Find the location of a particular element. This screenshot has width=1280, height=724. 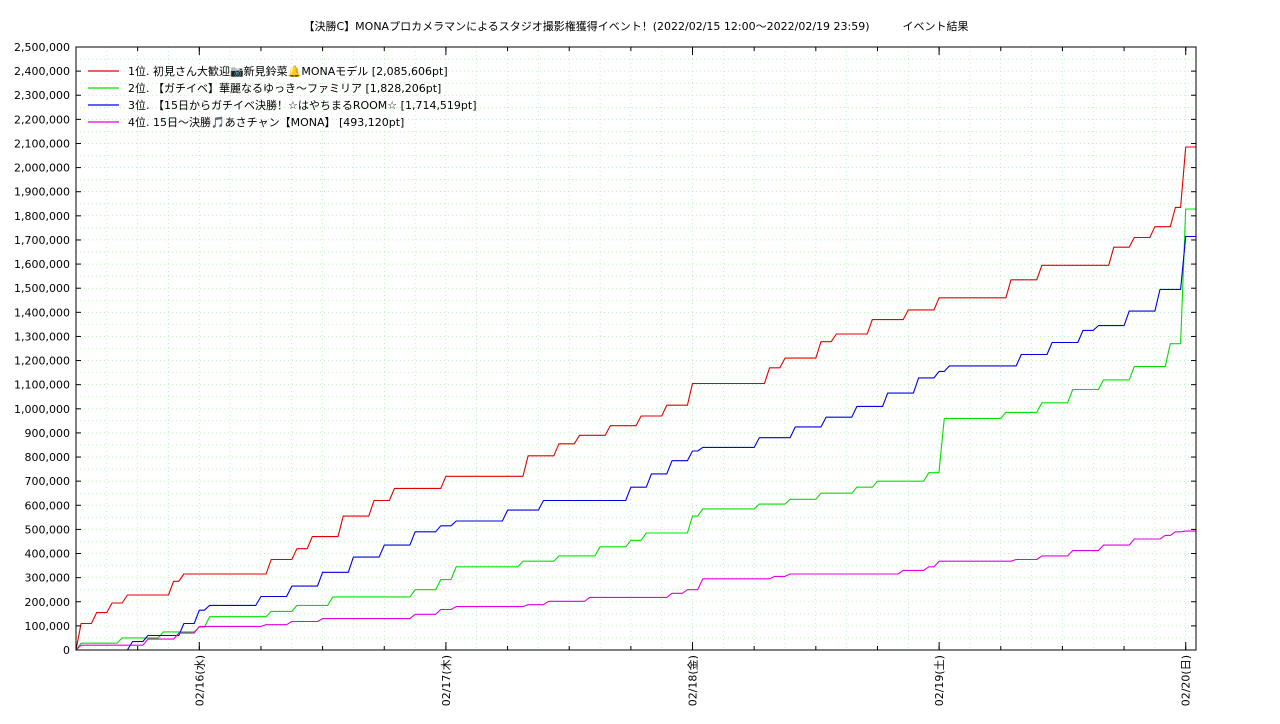

y-tick-label: 1,600,000 is located at coordinates (42, 264).